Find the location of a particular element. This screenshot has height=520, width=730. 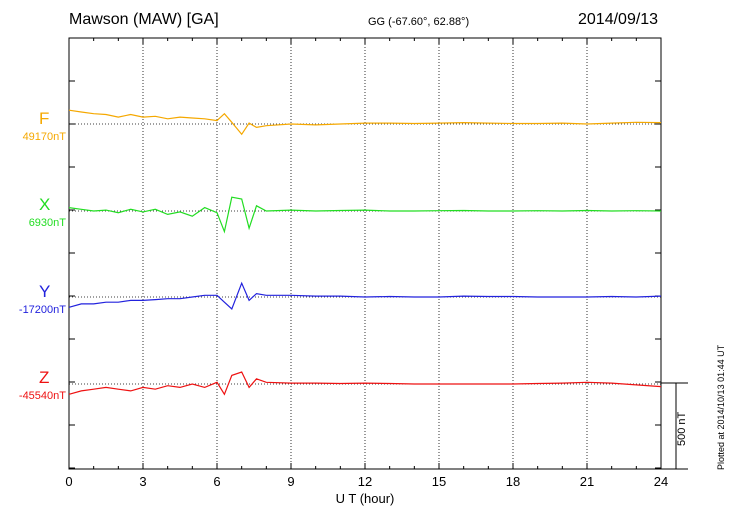

scale-bar-label: 500 nT is located at coordinates (682, 428).